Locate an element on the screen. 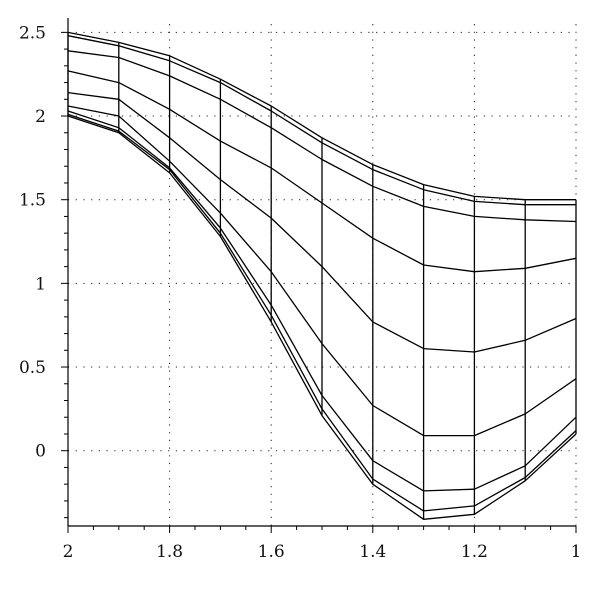 The width and height of the screenshot is (600, 590). y-tick-label-4: 0.5 is located at coordinates (32, 368).